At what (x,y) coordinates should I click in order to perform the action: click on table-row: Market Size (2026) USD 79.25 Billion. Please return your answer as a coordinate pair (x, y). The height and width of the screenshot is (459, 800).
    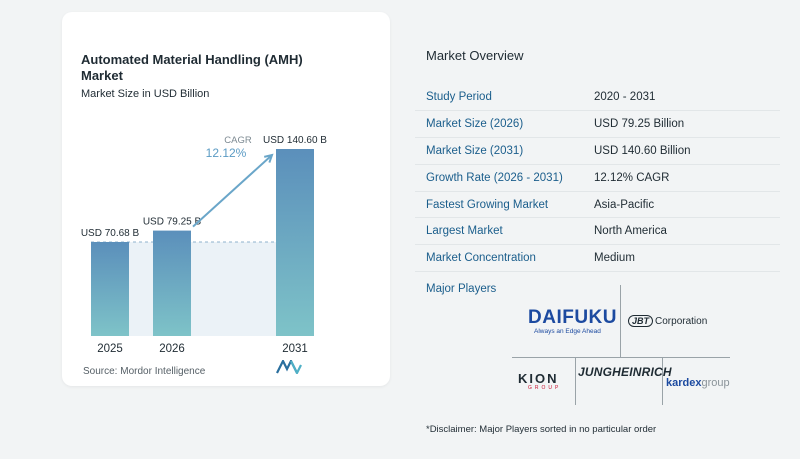
    Looking at the image, I should click on (597, 124).